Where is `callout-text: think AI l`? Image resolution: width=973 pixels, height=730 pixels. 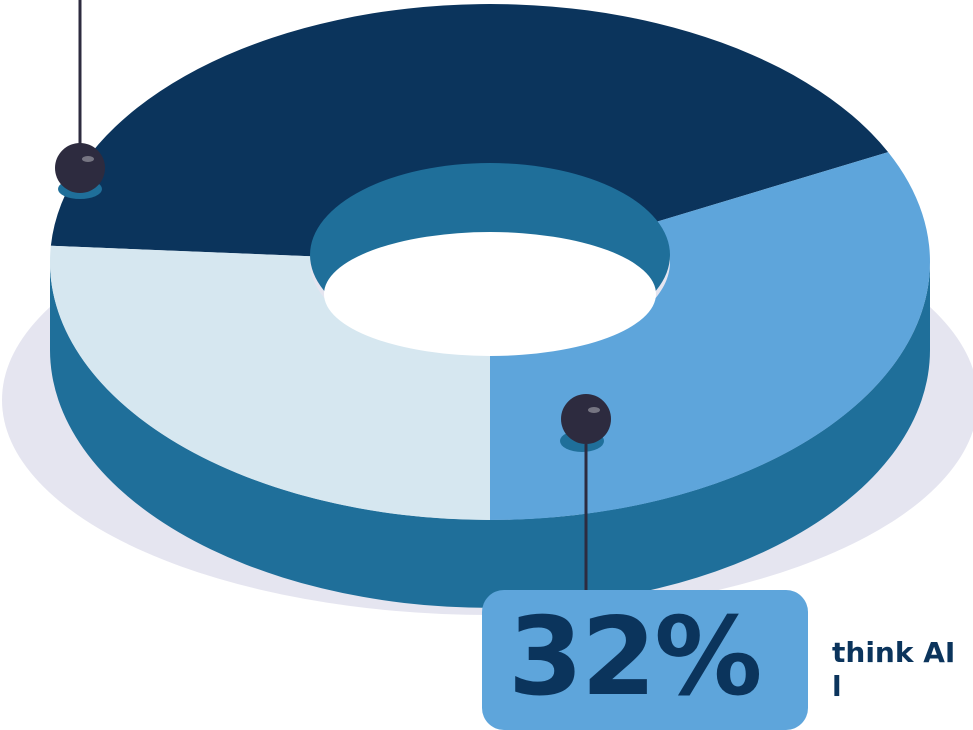
callout-text: think AI l is located at coordinates (902, 670).